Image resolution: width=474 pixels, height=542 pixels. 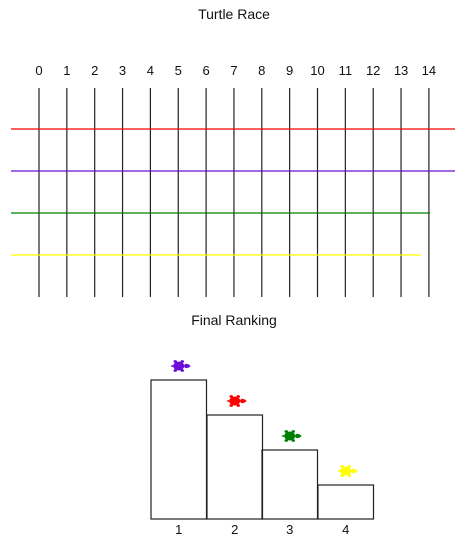 I want to click on tick-label: 0, so click(x=38, y=70).